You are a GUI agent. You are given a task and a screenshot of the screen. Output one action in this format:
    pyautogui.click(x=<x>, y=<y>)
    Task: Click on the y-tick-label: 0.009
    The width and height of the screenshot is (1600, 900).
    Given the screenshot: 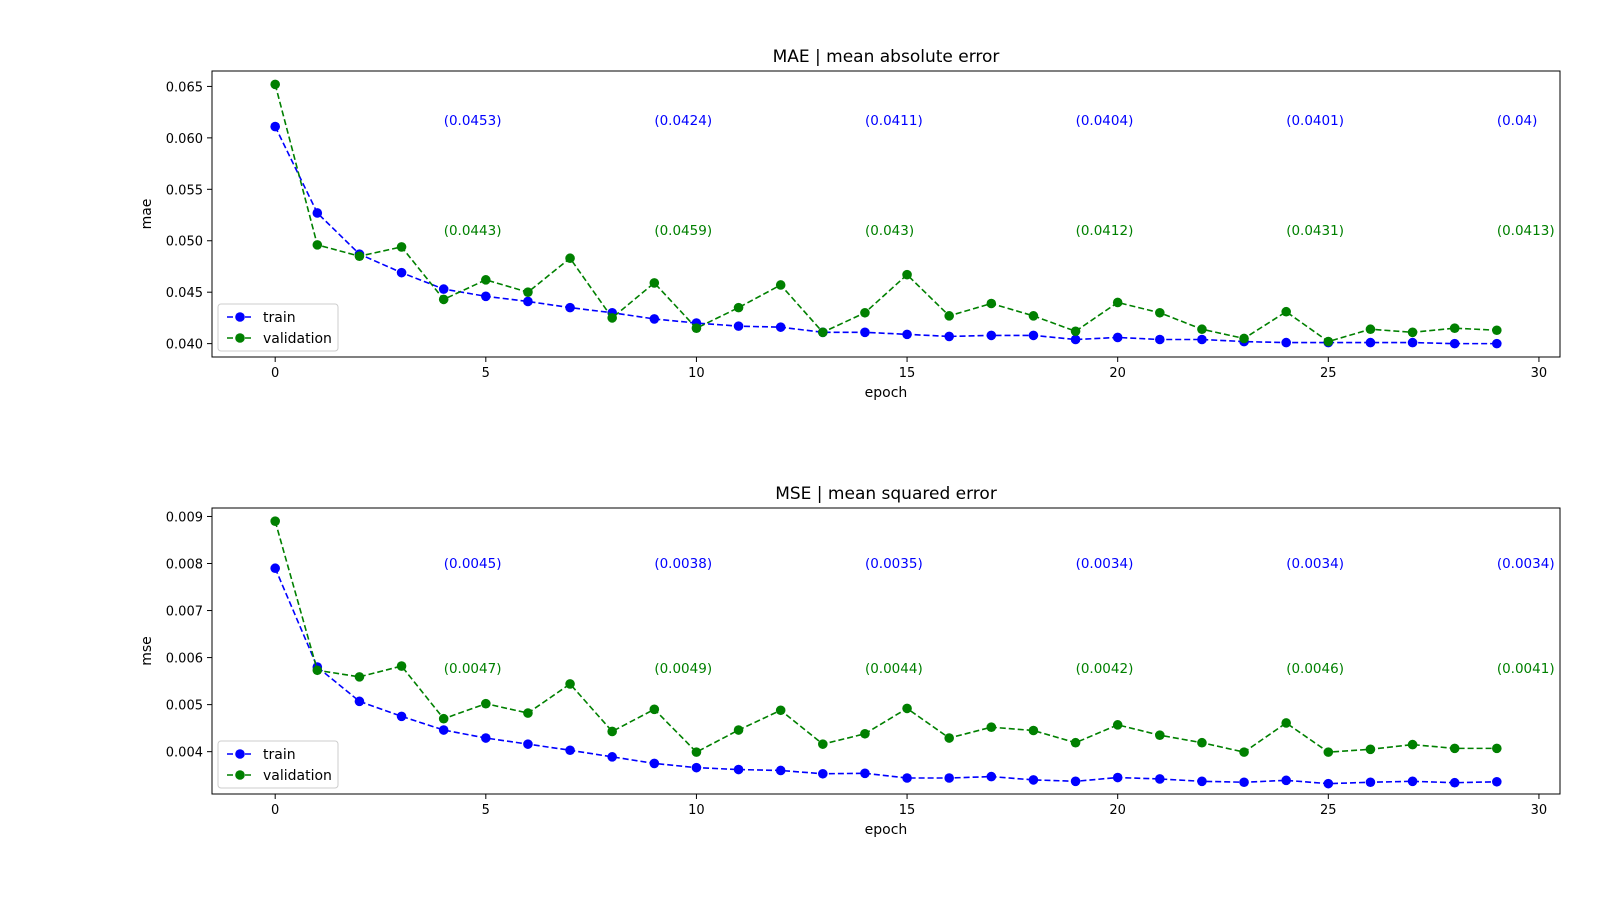 What is the action you would take?
    pyautogui.click(x=184, y=517)
    